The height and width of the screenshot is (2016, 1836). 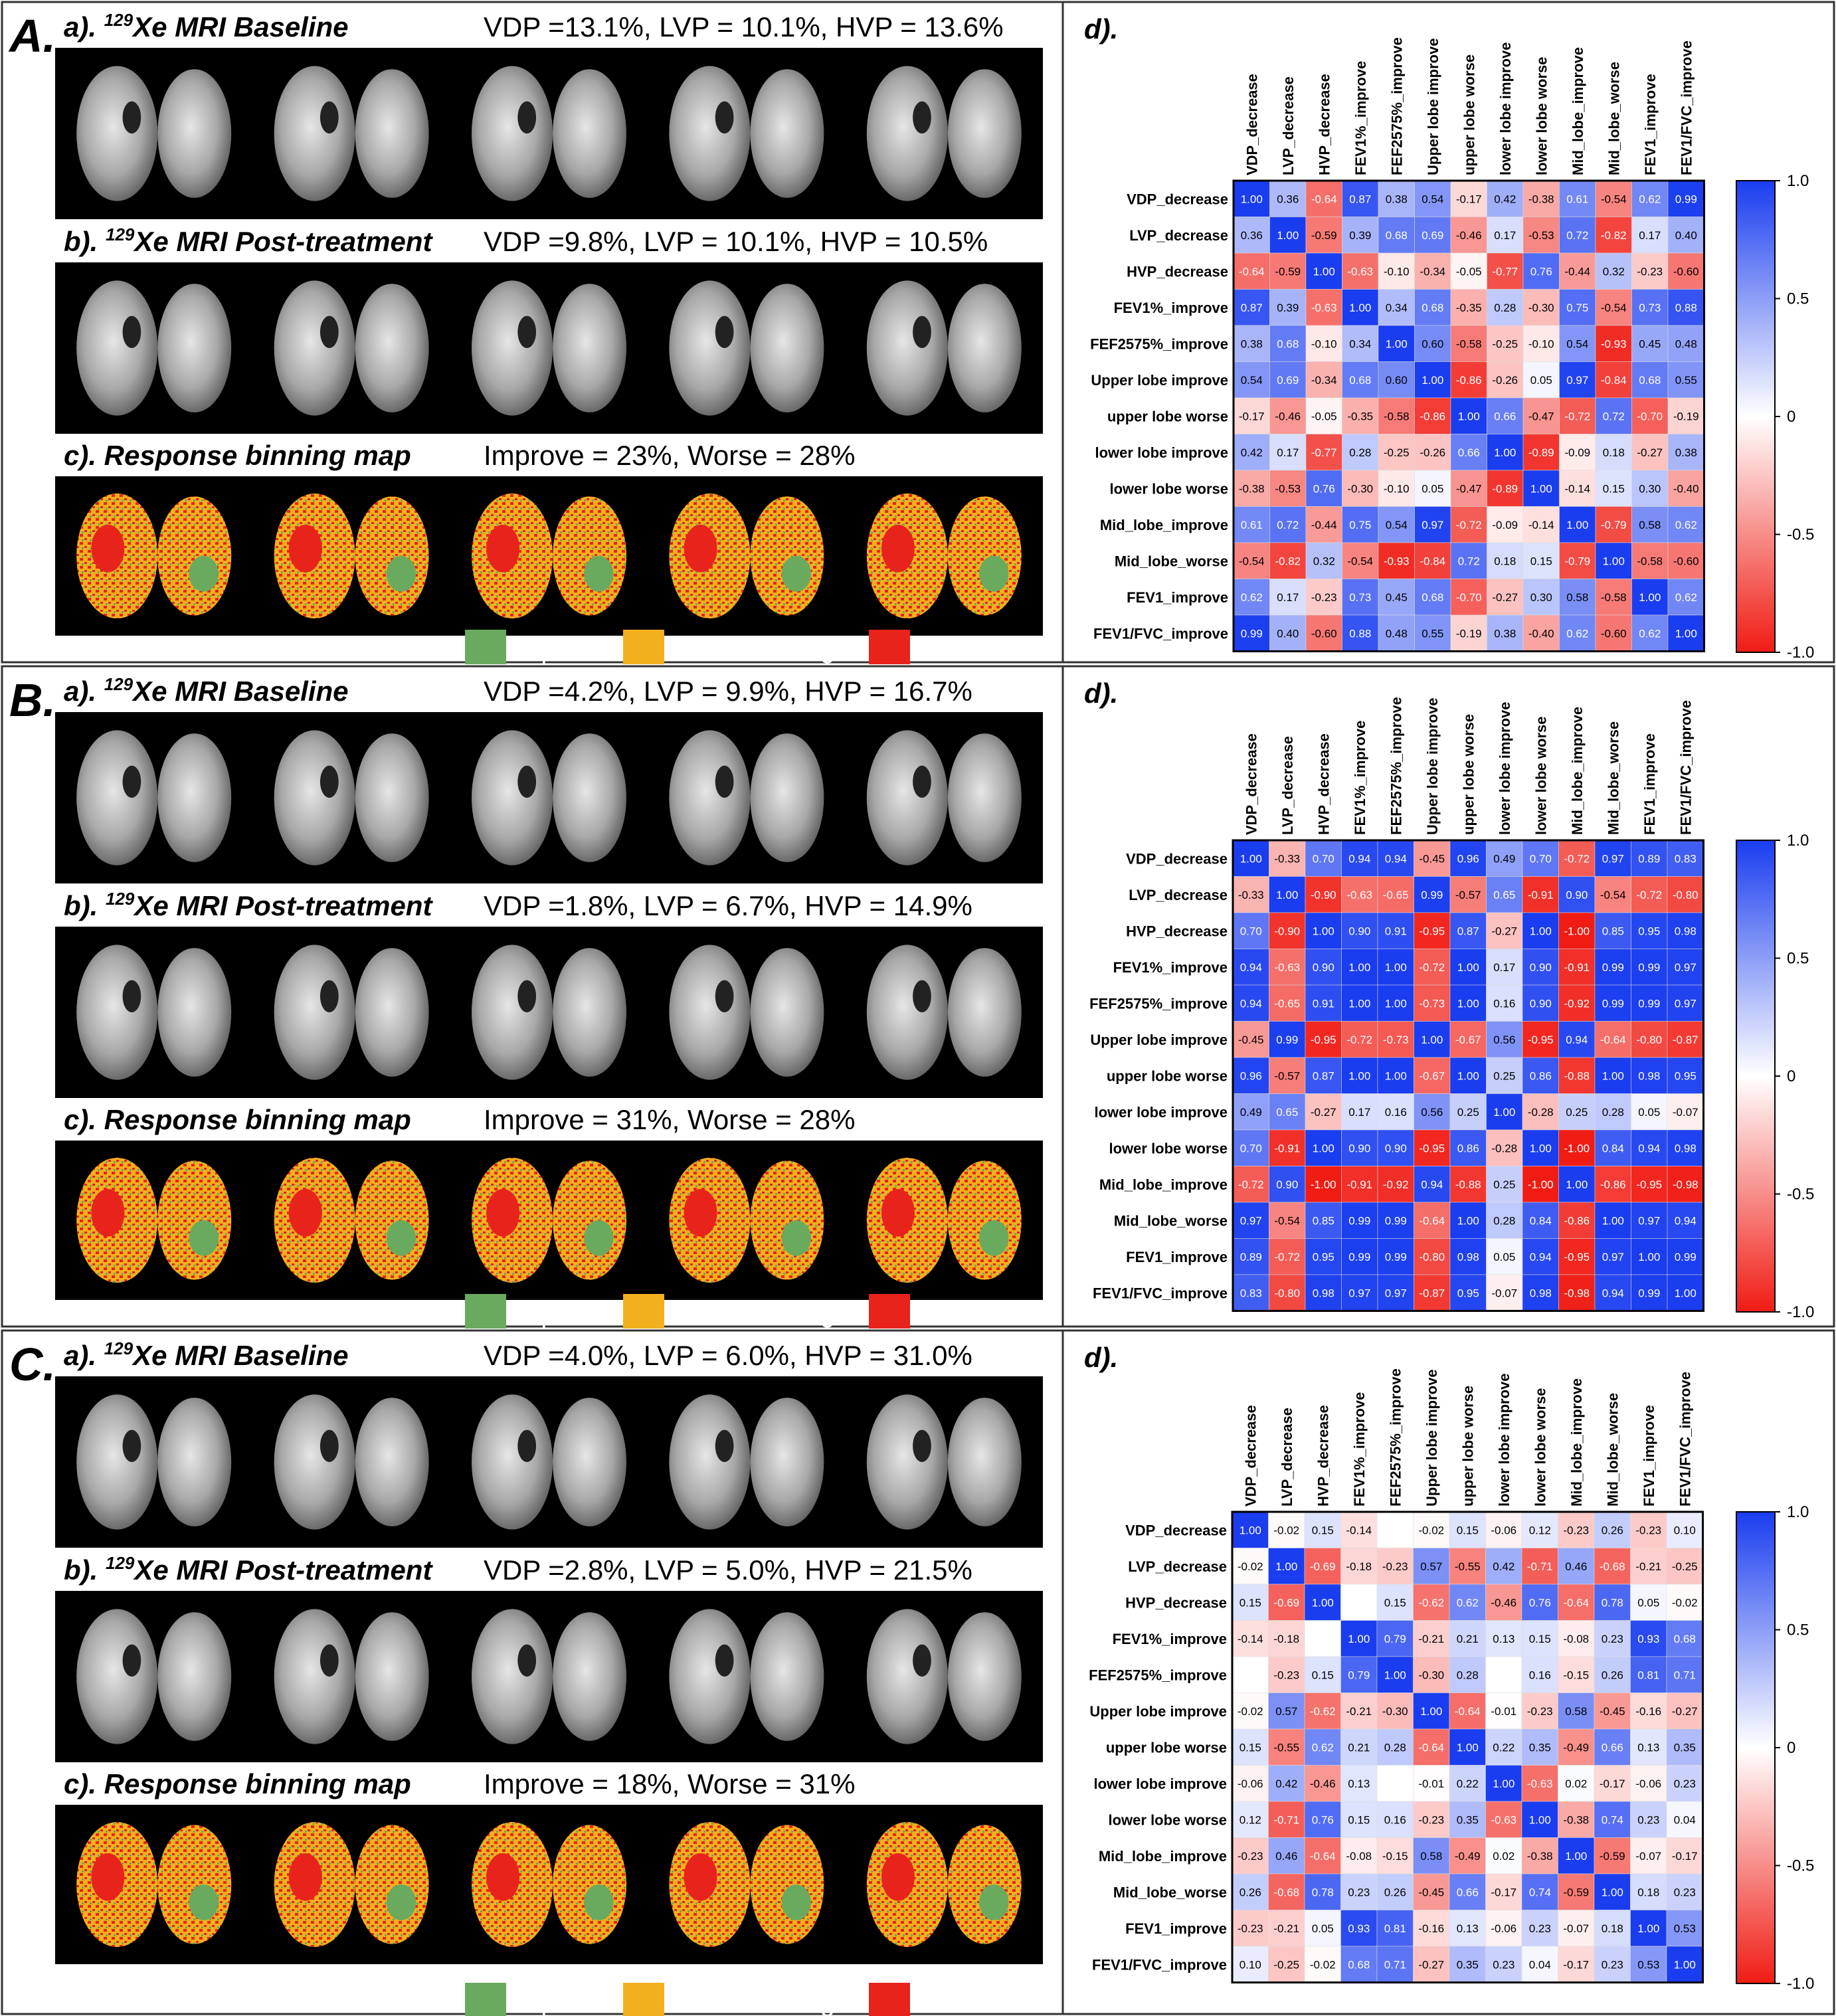 I want to click on heatmap-value-label: 0.58, so click(x=1431, y=1856).